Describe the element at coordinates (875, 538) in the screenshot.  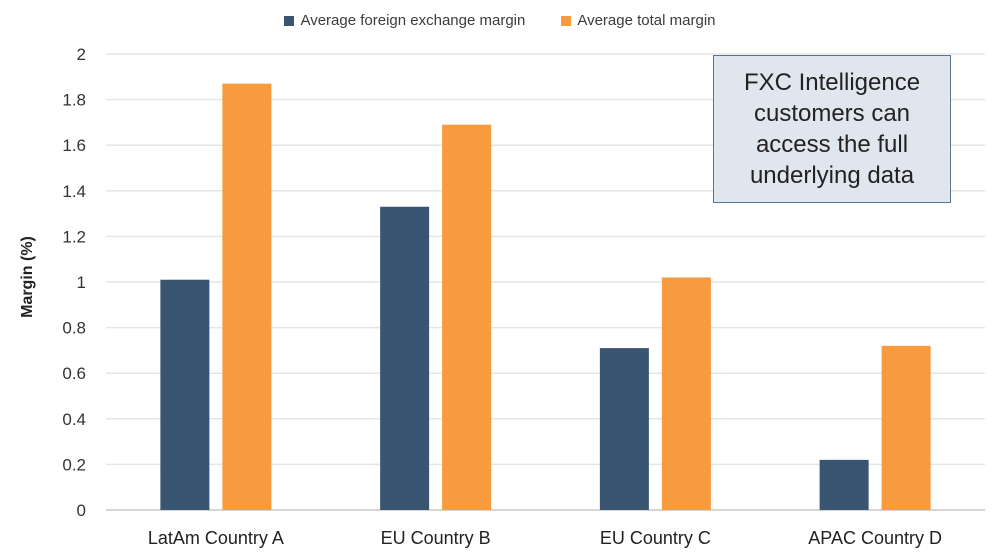
I see `x-tick-label: APAC Country D` at that location.